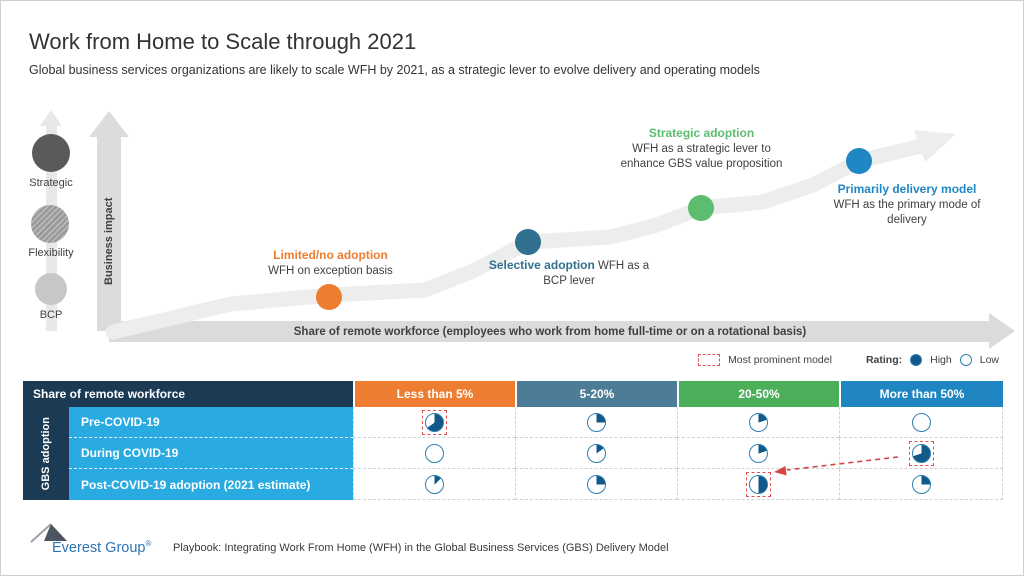 This screenshot has width=1024, height=576. Describe the element at coordinates (51, 153) in the screenshot. I see `strategic-circle-icon` at that location.